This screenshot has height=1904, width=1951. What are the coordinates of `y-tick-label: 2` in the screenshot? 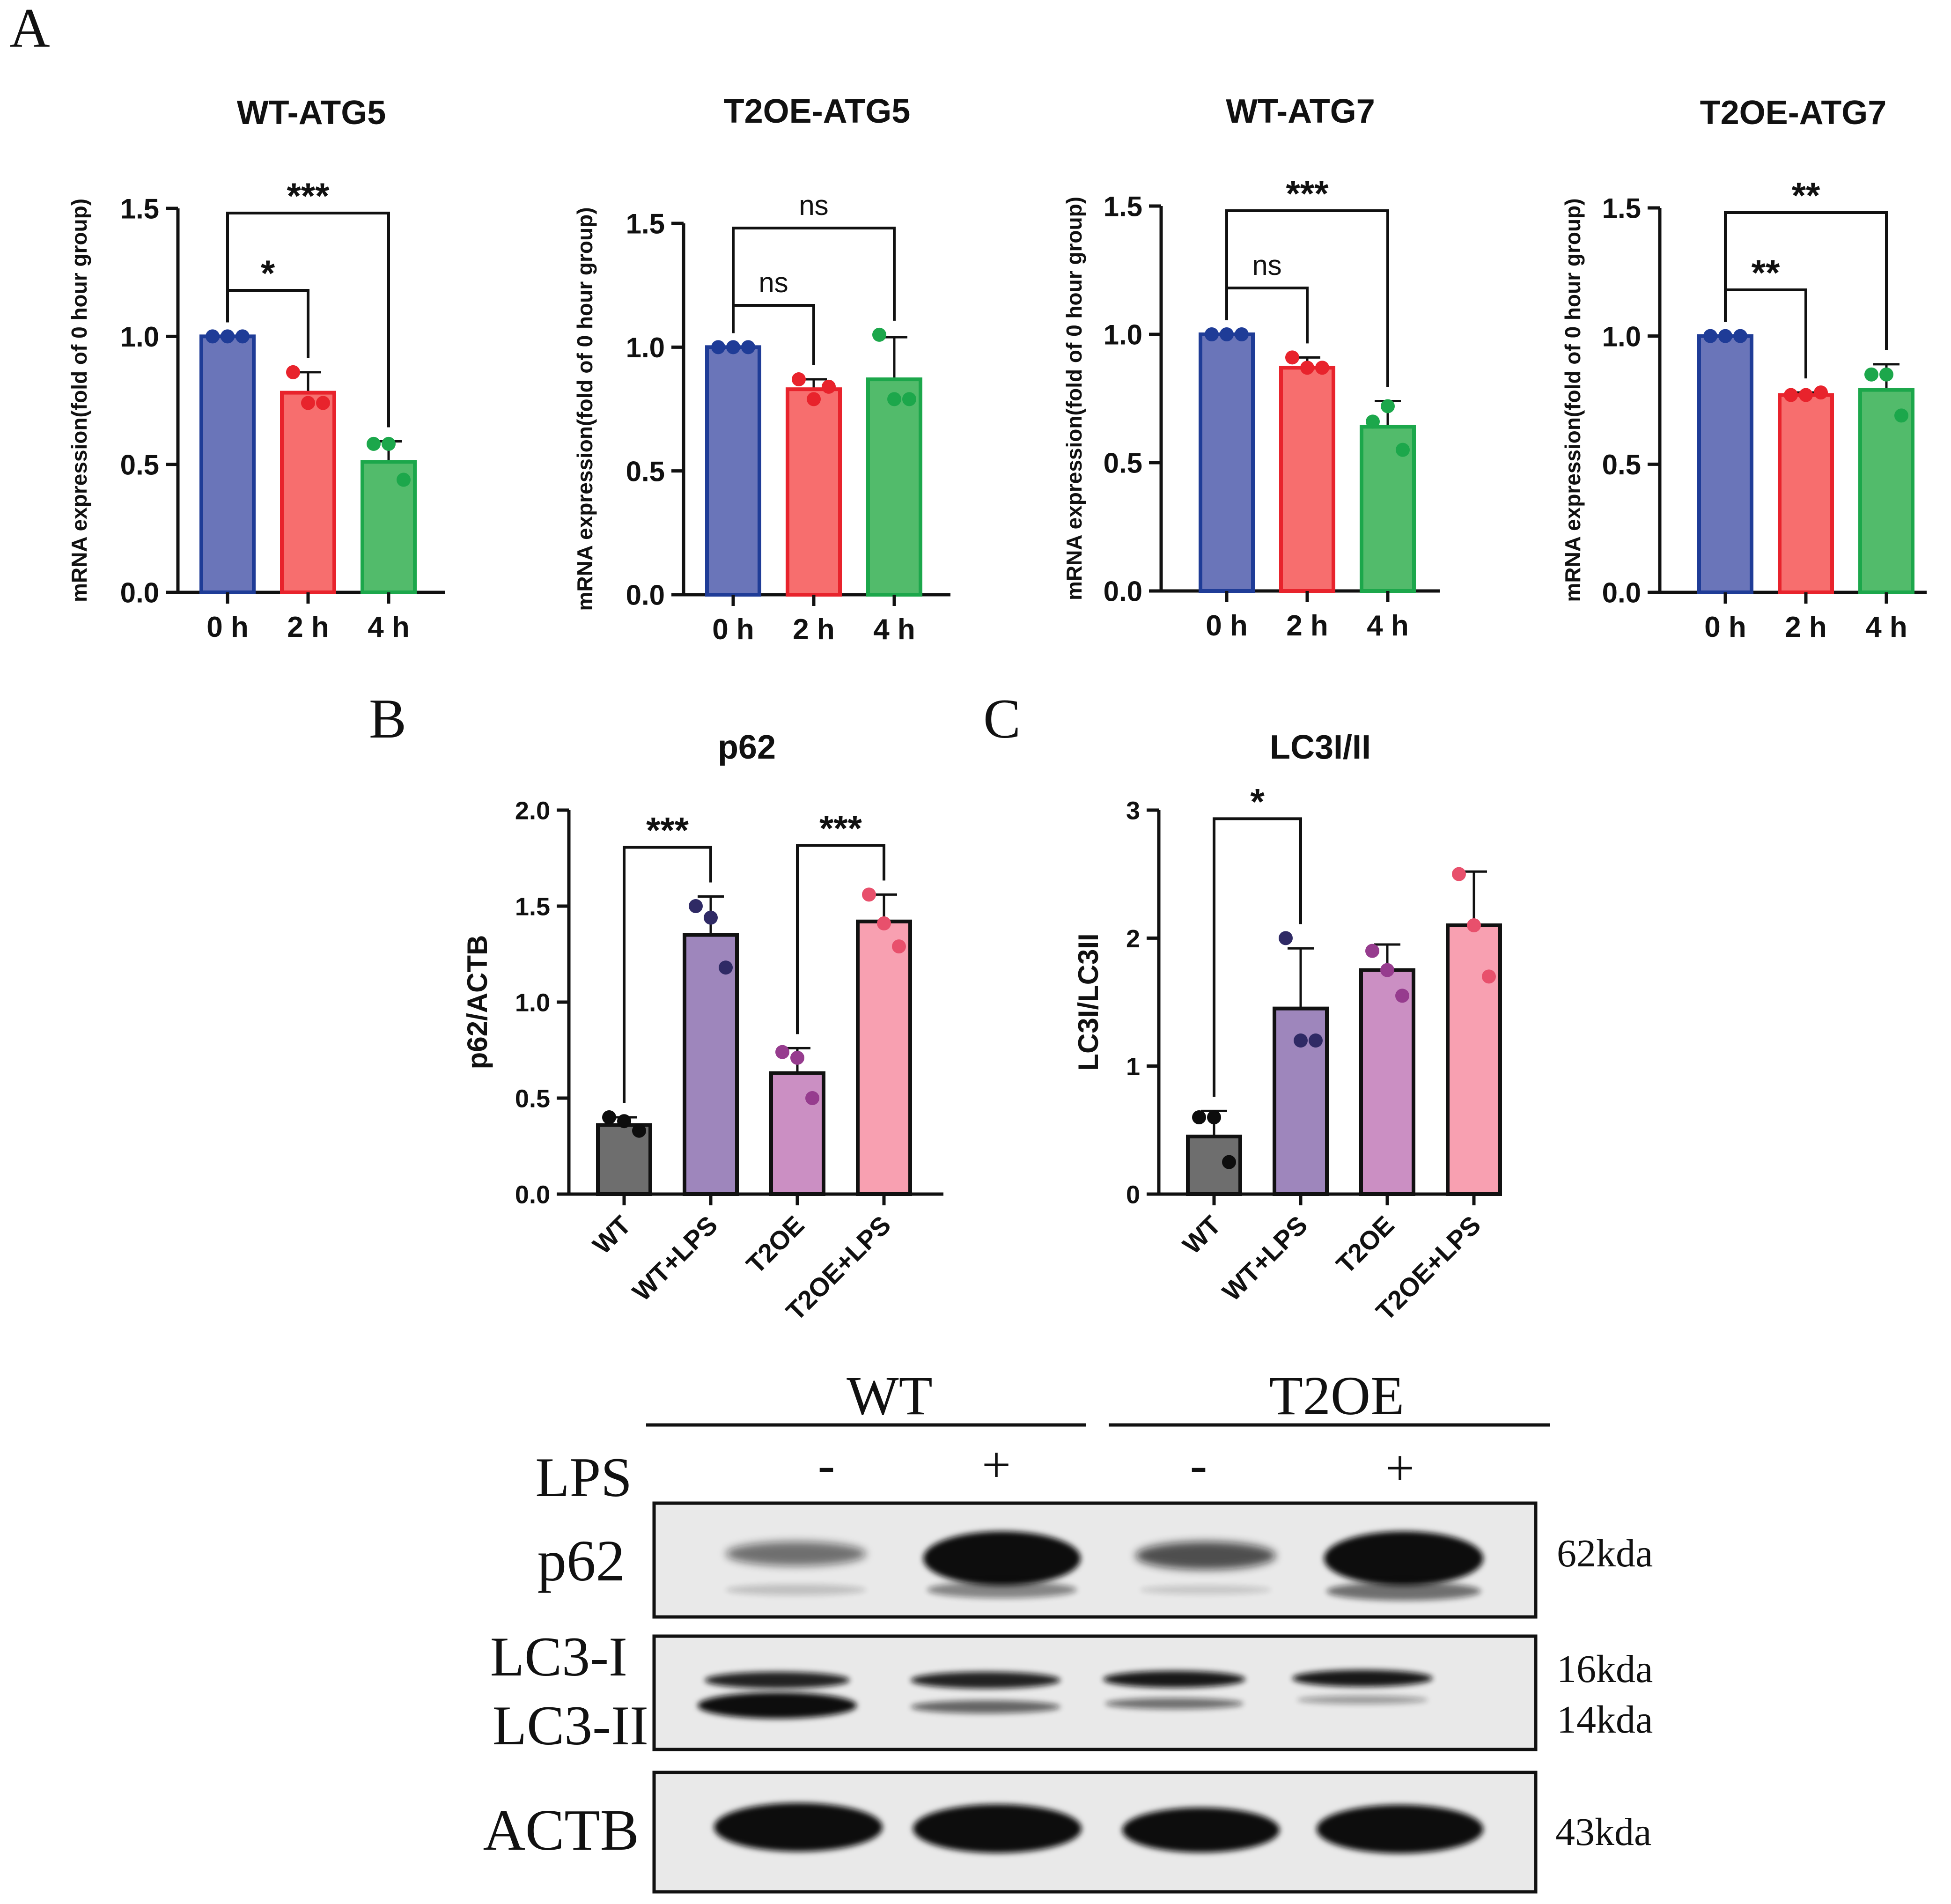 It's located at (1133, 939).